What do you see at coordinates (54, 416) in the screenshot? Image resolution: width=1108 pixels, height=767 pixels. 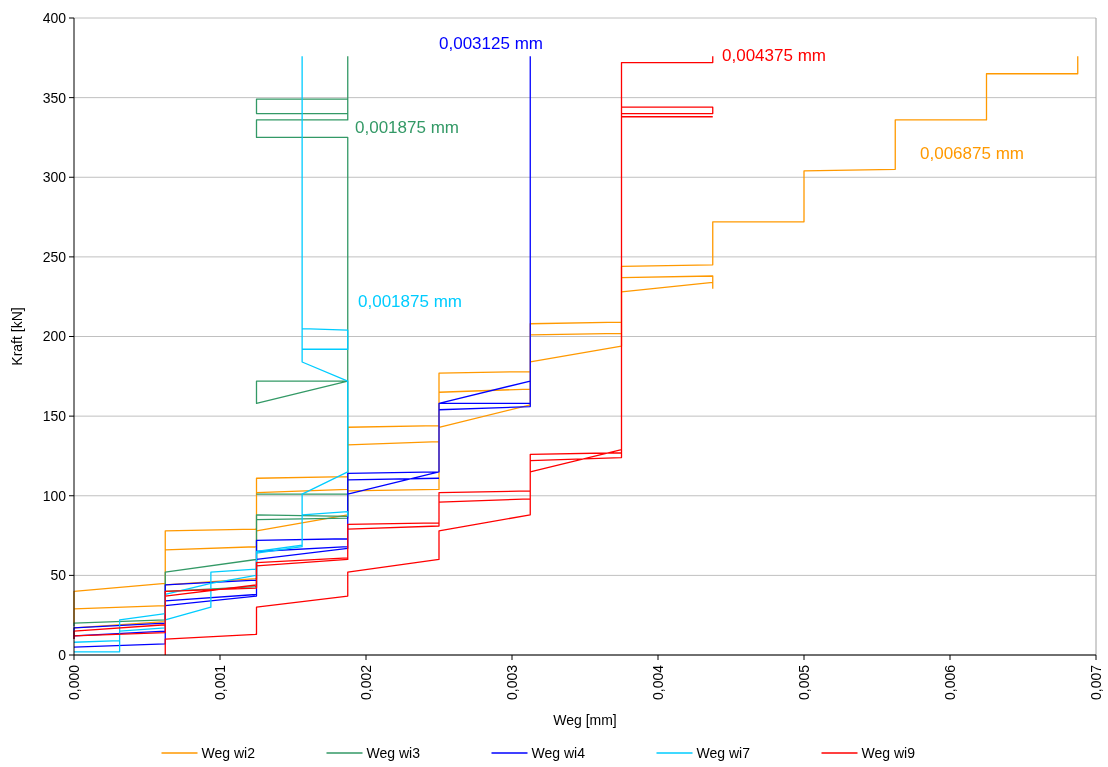 I see `y-tick-label: 150` at bounding box center [54, 416].